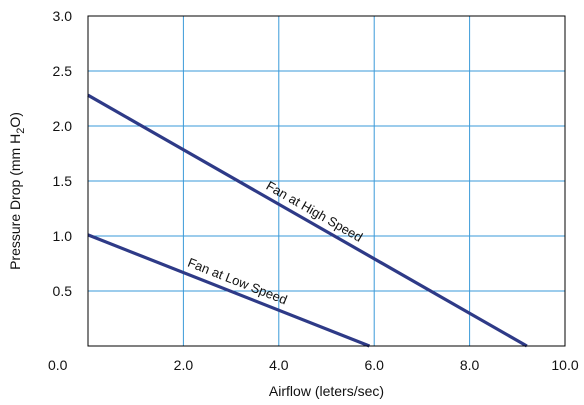 Image resolution: width=584 pixels, height=405 pixels. I want to click on series-line, so click(229, 290).